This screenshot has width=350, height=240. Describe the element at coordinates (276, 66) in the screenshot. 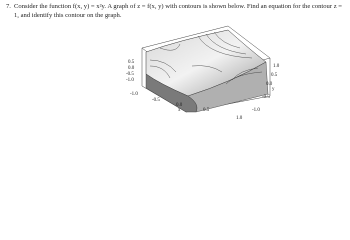

I see `y-tick-label: 1.0` at that location.